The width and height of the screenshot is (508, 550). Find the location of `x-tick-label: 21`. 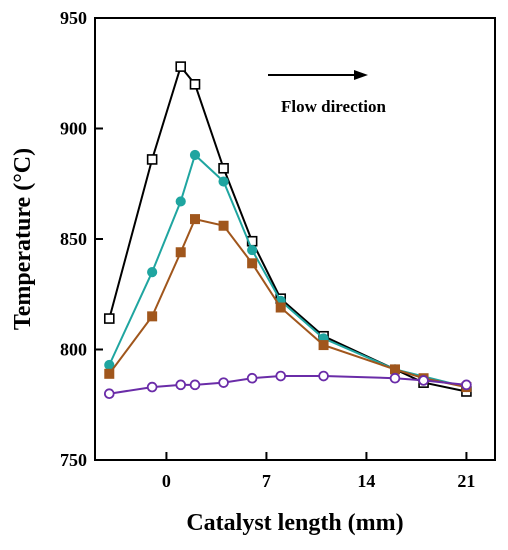

x-tick-label: 21 is located at coordinates (466, 481).